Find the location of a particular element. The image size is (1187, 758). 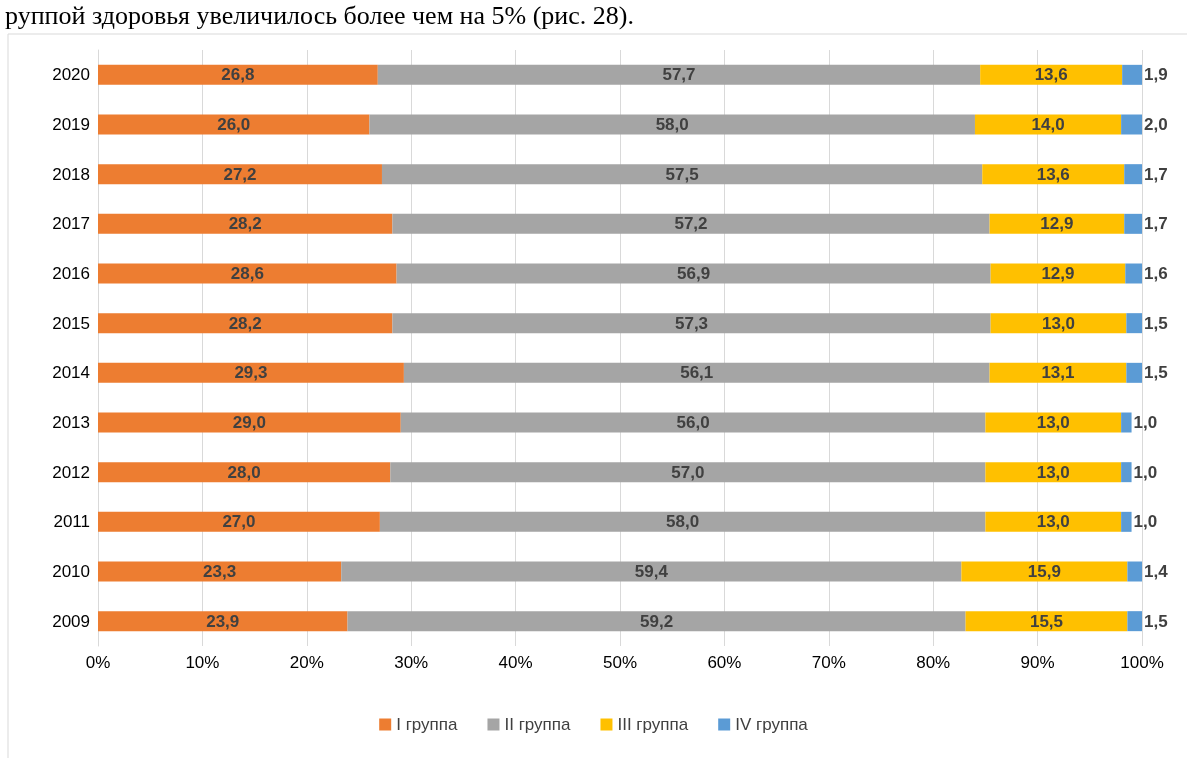

data-label: 26,0 is located at coordinates (234, 124).